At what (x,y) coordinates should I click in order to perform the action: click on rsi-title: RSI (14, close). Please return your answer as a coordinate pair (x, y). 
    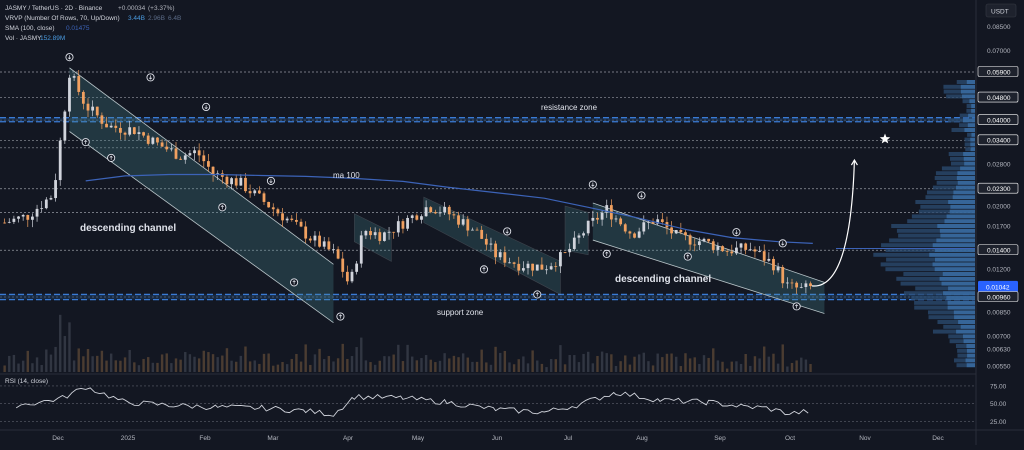
    Looking at the image, I should click on (26, 381).